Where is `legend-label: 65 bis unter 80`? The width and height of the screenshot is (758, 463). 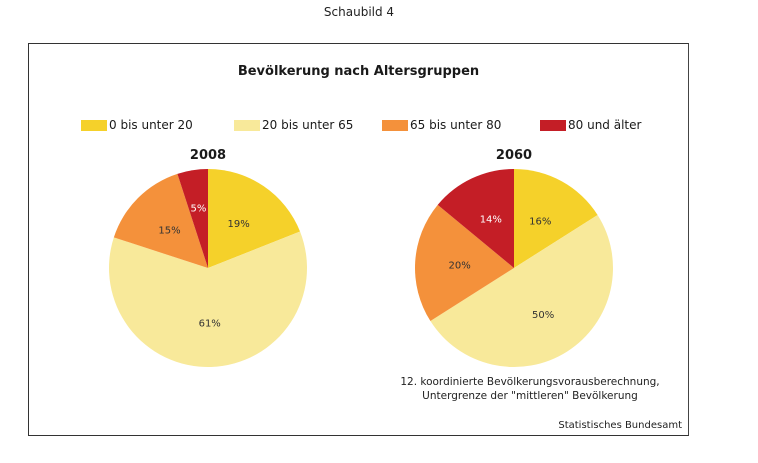
legend-label: 65 bis unter 80 is located at coordinates (456, 125).